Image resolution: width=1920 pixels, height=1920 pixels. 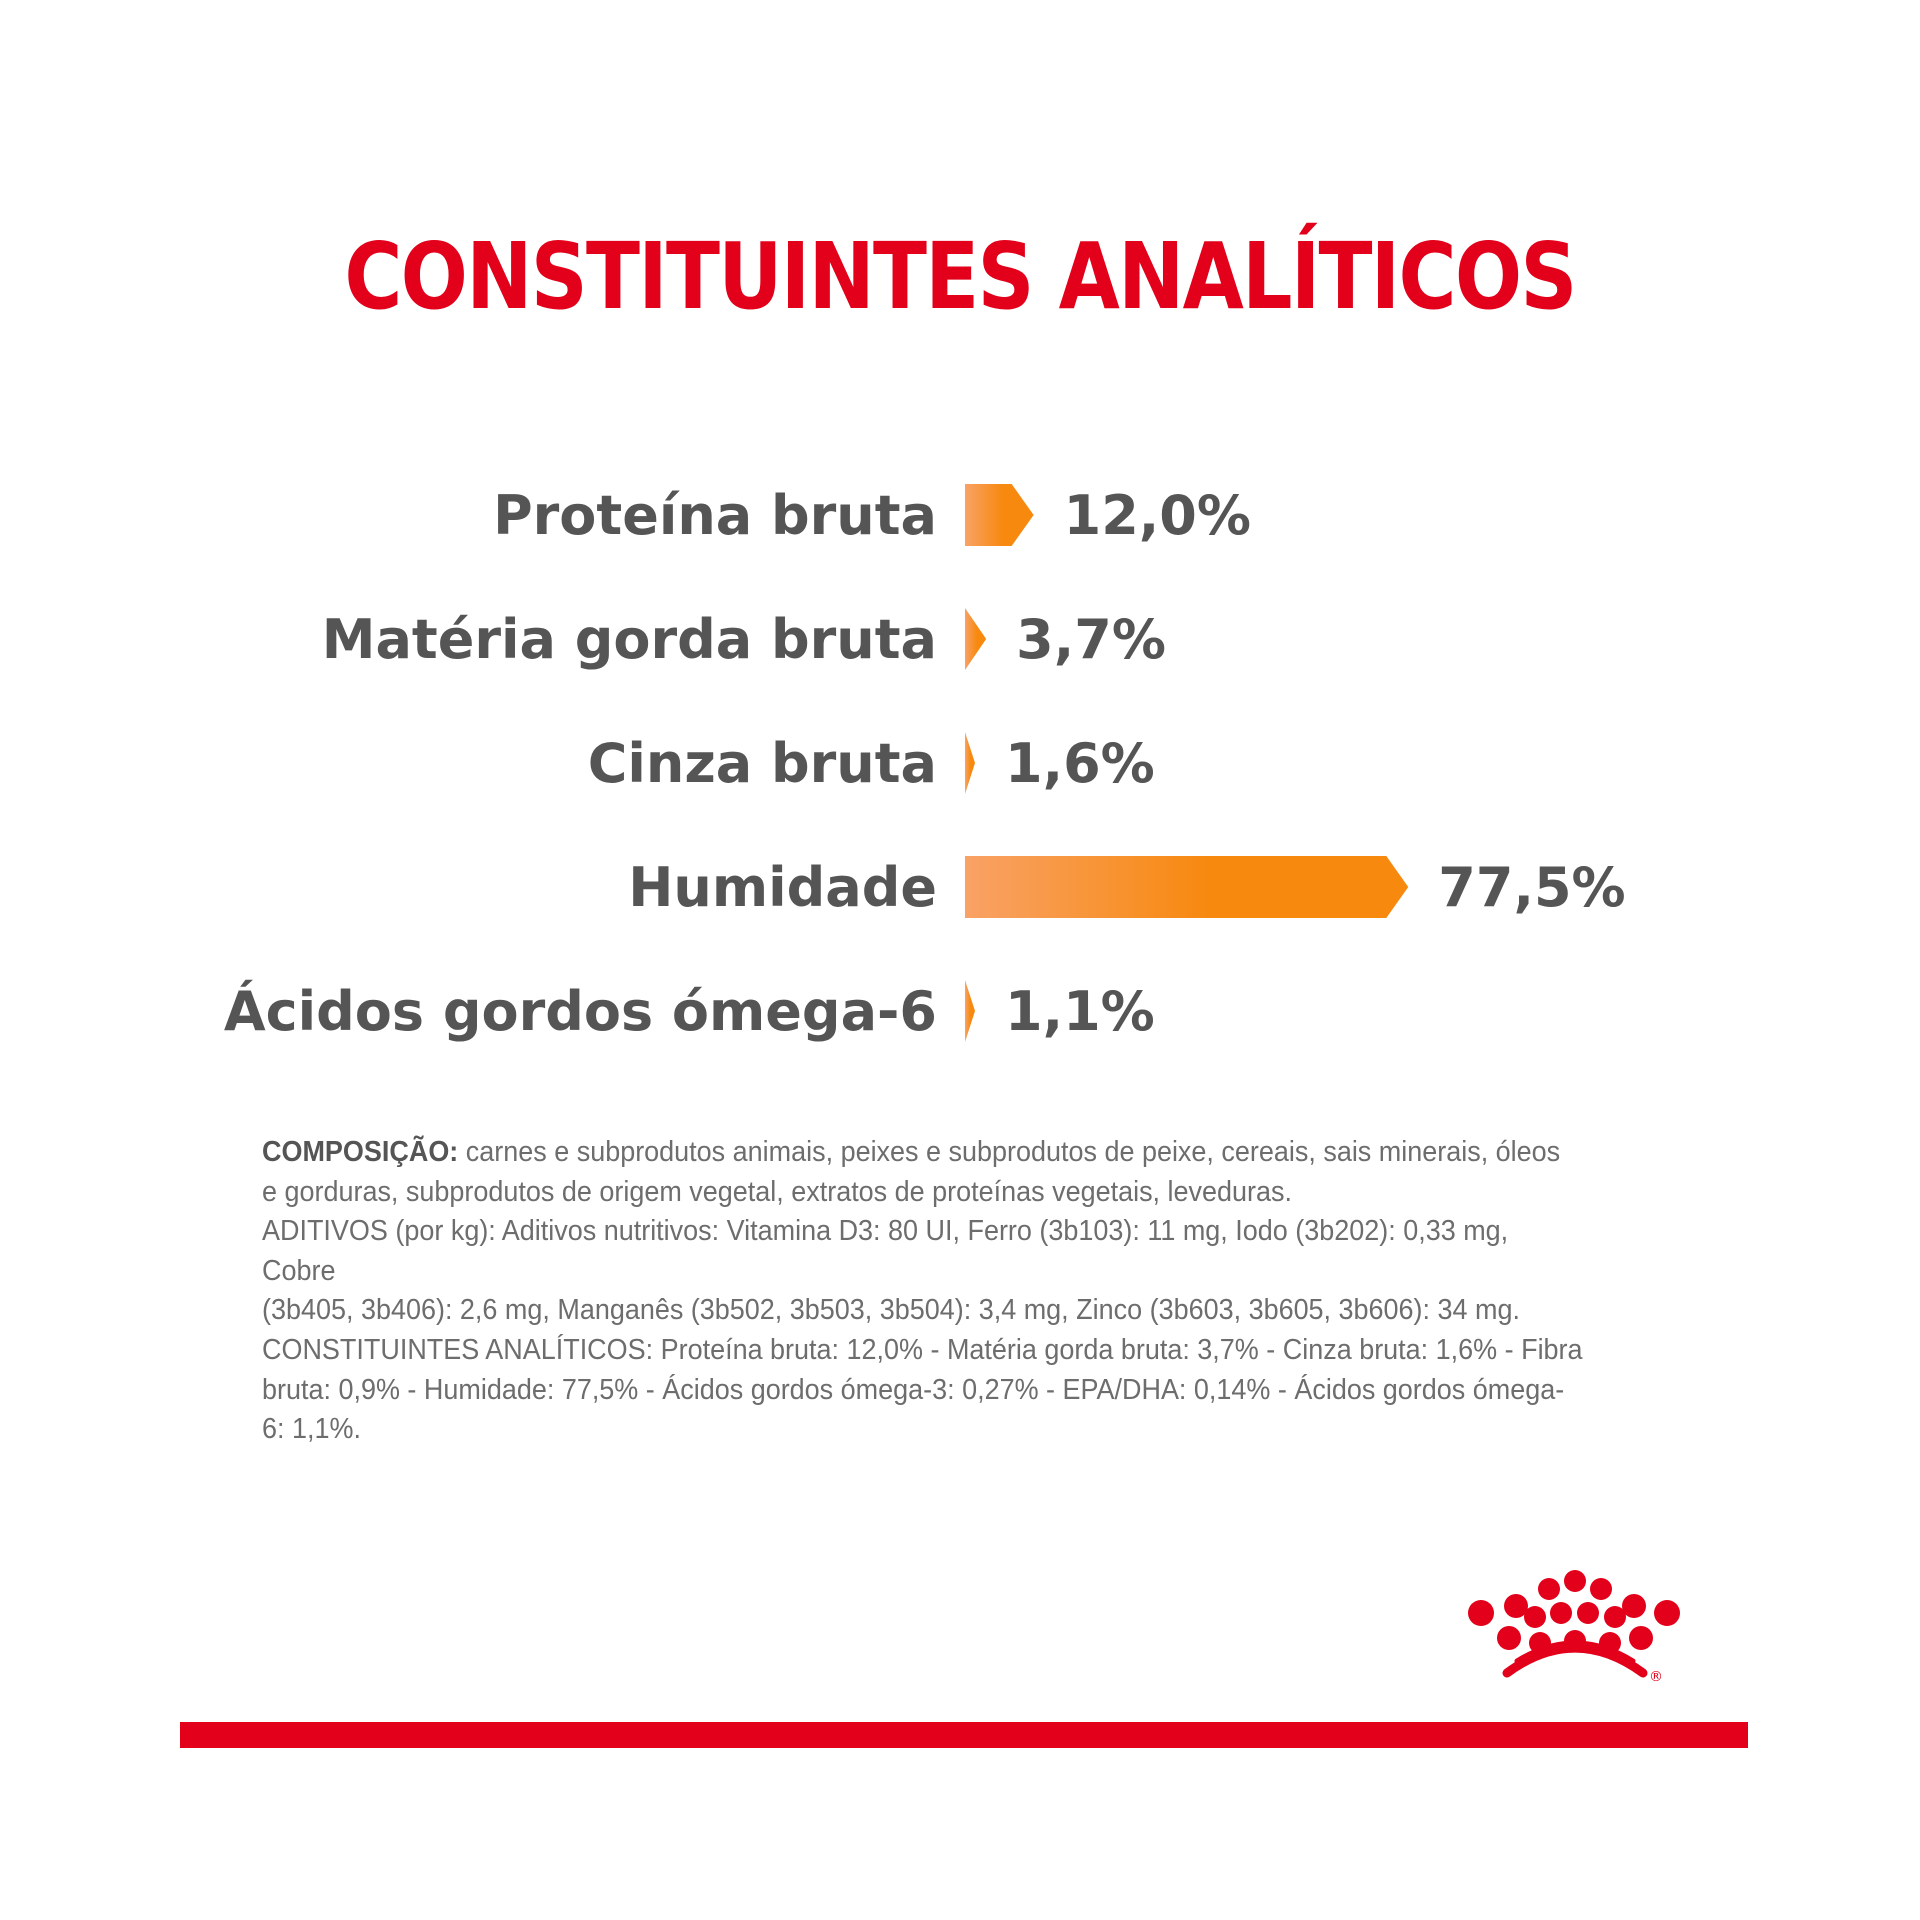 I want to click on registered-mark: ®, so click(x=1656, y=1677).